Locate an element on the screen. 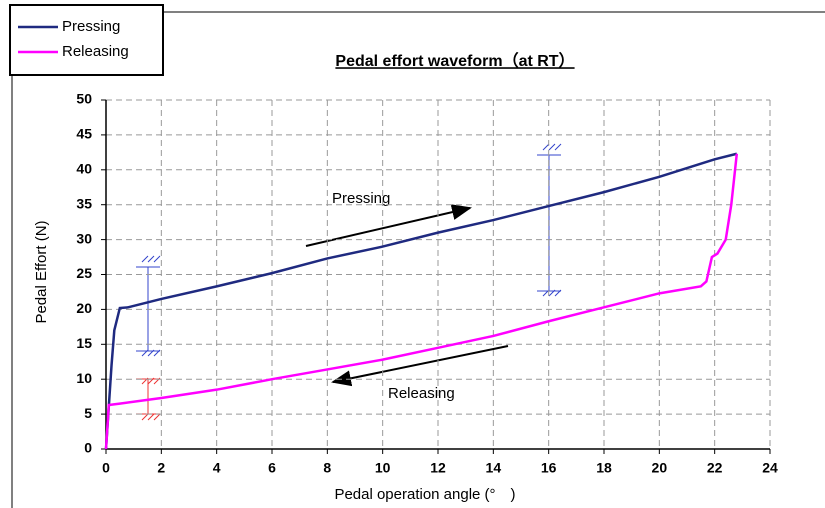  y-tick-label: 50 is located at coordinates (84, 99).